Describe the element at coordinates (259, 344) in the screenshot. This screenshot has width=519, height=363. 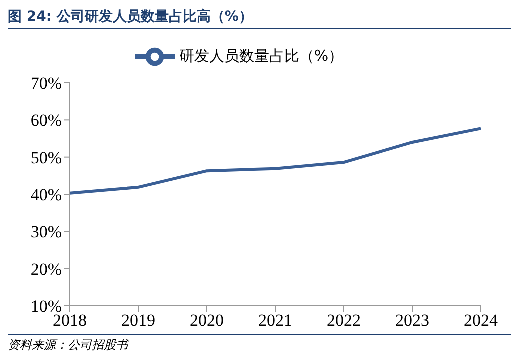
I see `text: 资料来源：公司招股书` at that location.